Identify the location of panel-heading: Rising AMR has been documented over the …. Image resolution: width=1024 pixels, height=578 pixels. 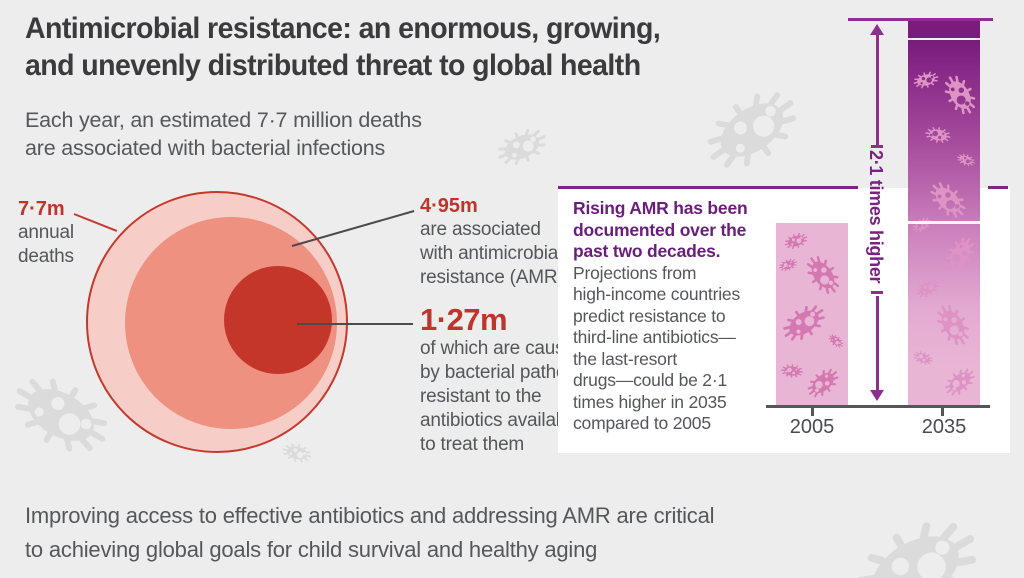
(660, 229).